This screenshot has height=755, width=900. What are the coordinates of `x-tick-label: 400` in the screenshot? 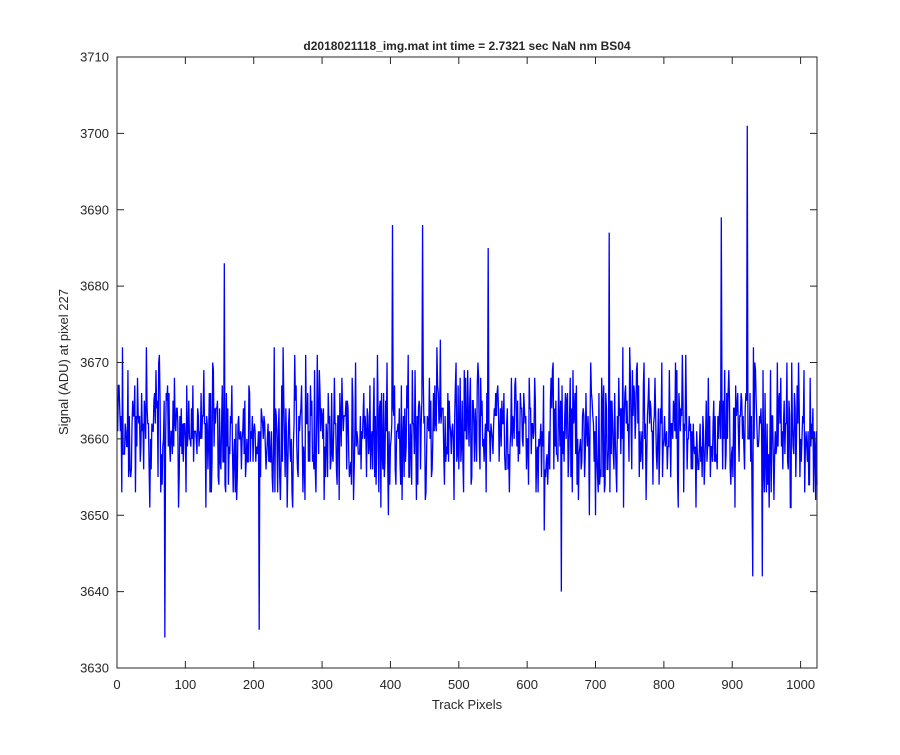 It's located at (391, 684).